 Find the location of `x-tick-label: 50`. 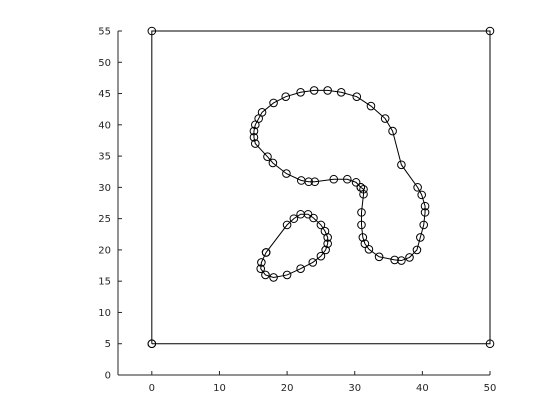

x-tick-label: 50 is located at coordinates (490, 388).